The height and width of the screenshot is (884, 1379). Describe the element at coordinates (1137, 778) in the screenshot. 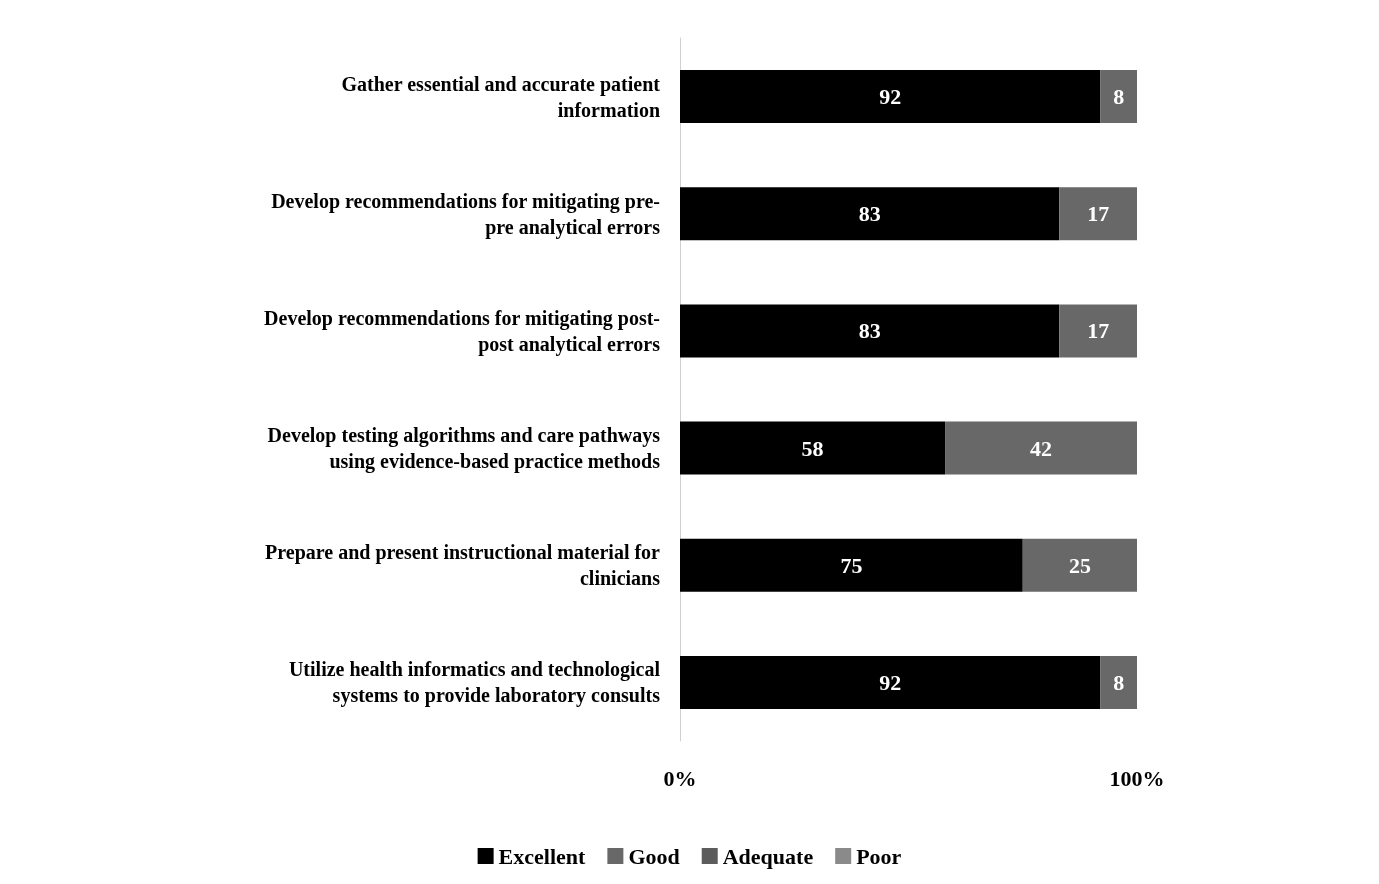

I see `x-tick-label: 100%` at that location.